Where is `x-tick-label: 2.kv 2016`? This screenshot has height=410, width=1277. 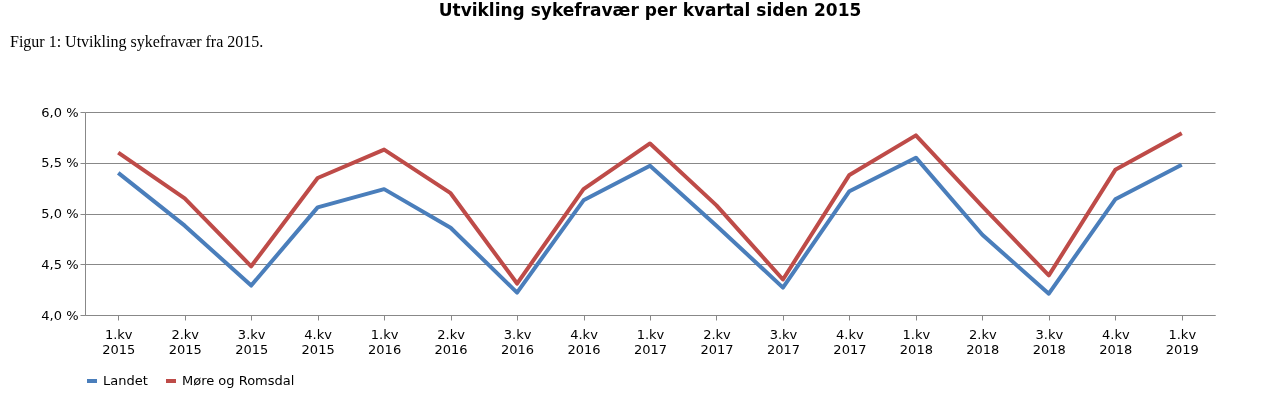
x-tick-label: 2.kv 2016 is located at coordinates (451, 341).